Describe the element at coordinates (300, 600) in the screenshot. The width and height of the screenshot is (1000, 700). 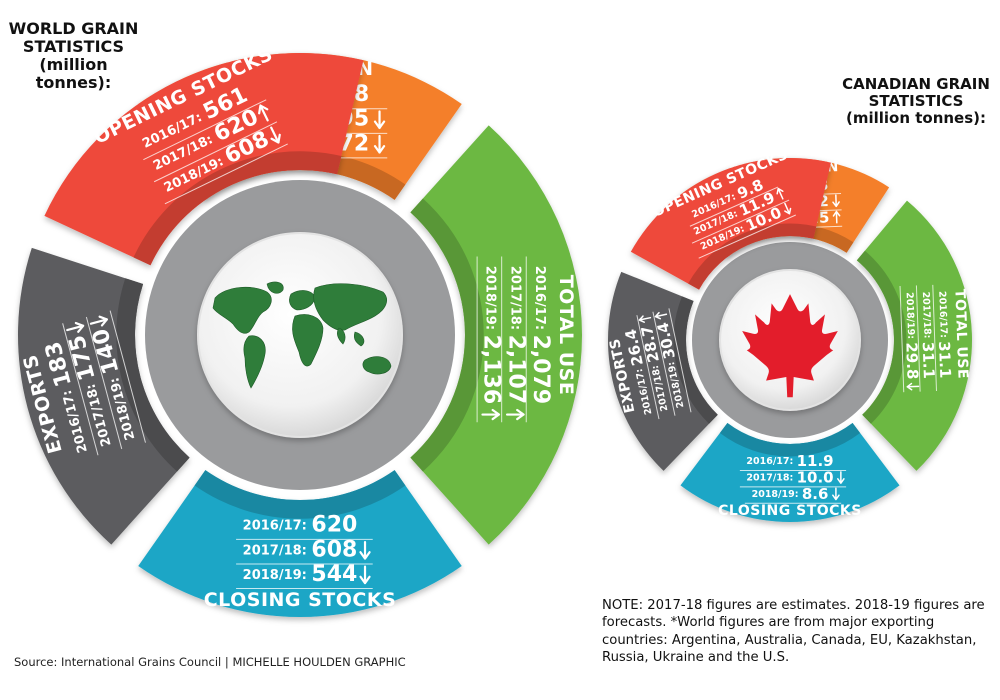
I see `world-closing-stocks-title: CLOSING STOCKS` at that location.